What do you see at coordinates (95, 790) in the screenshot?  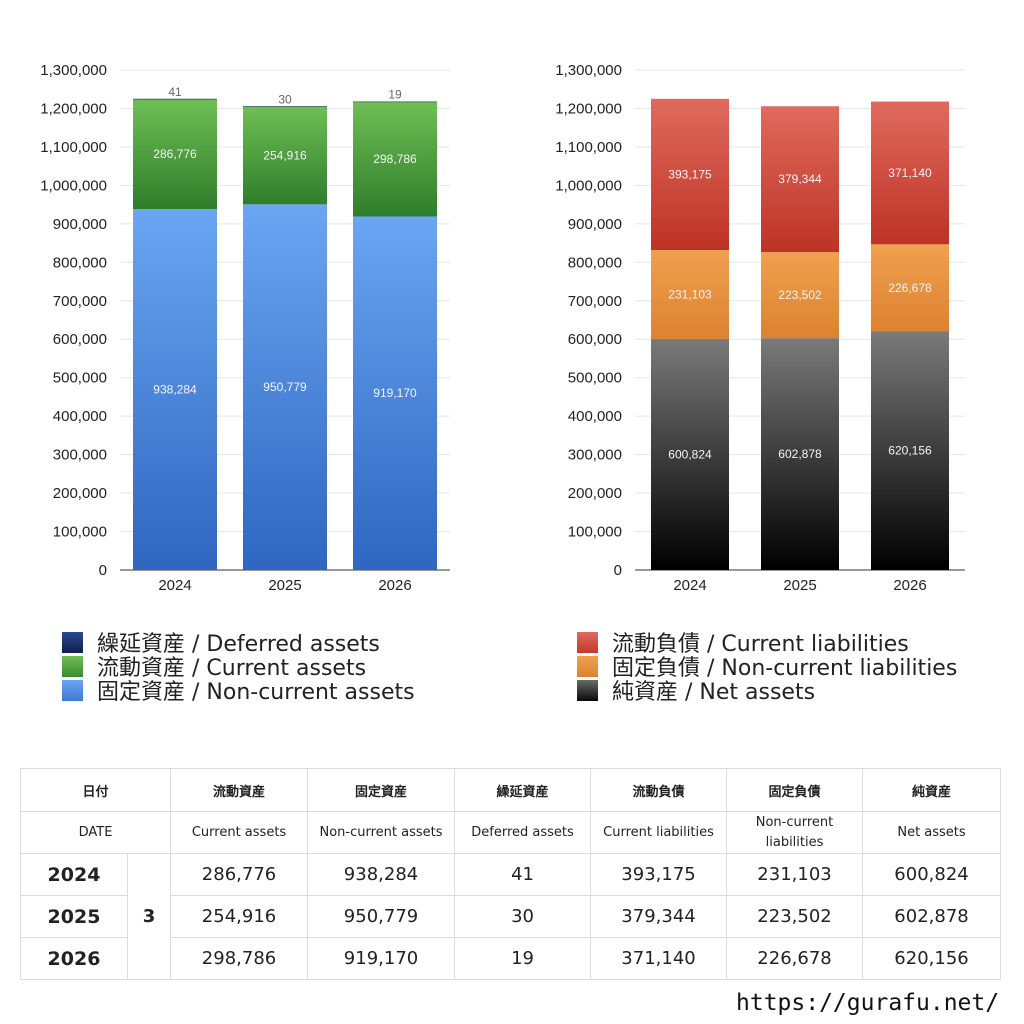 I see `table-header-cell: 日付` at bounding box center [95, 790].